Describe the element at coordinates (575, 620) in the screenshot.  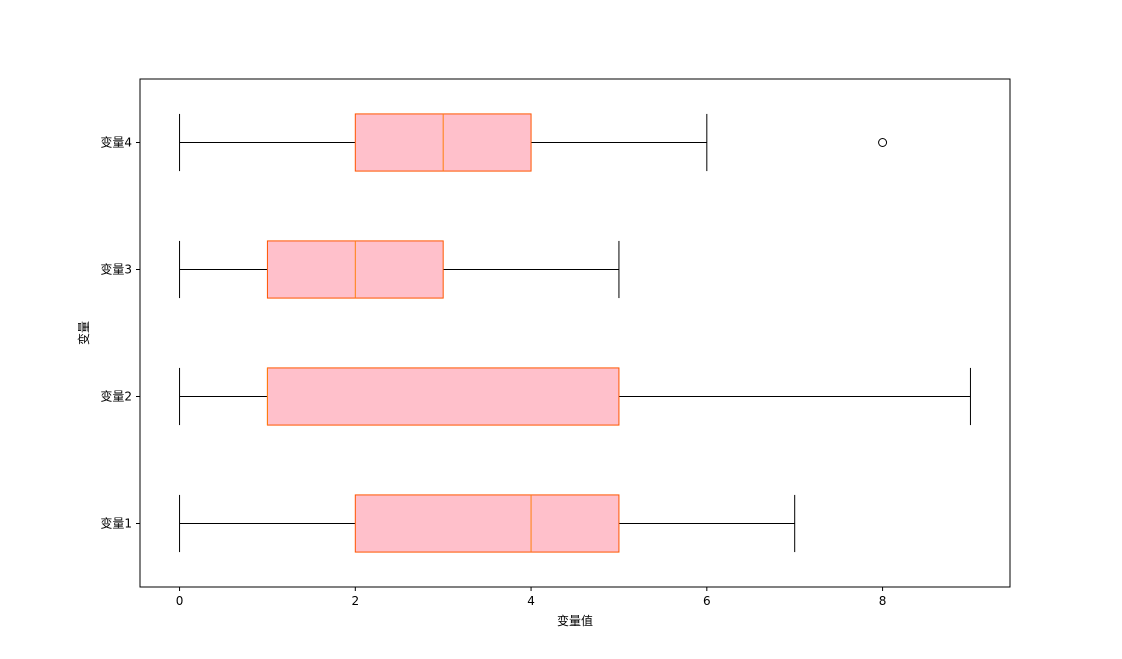
I see `x-axis-label: 变量值` at that location.